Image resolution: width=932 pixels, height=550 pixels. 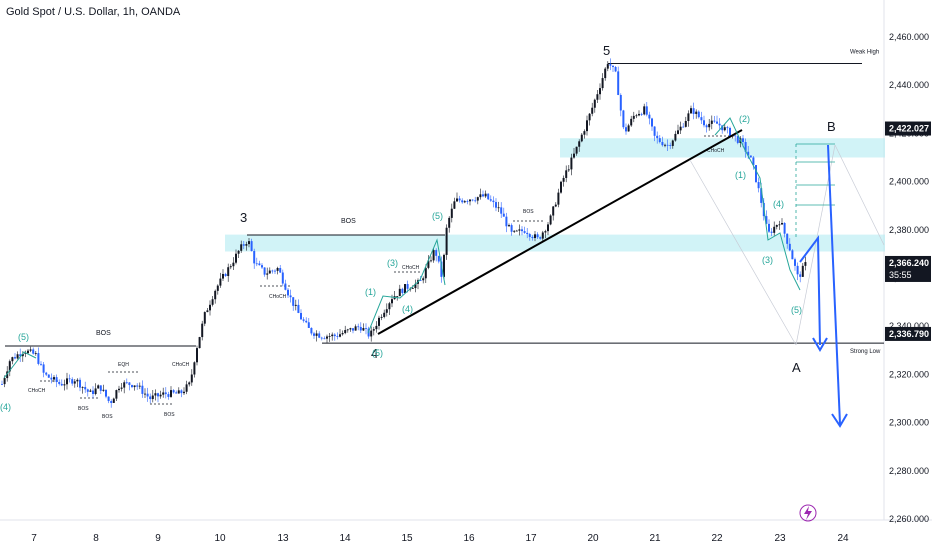 What do you see at coordinates (767, 260) in the screenshot?
I see `subwave-3-right: (3)` at bounding box center [767, 260].